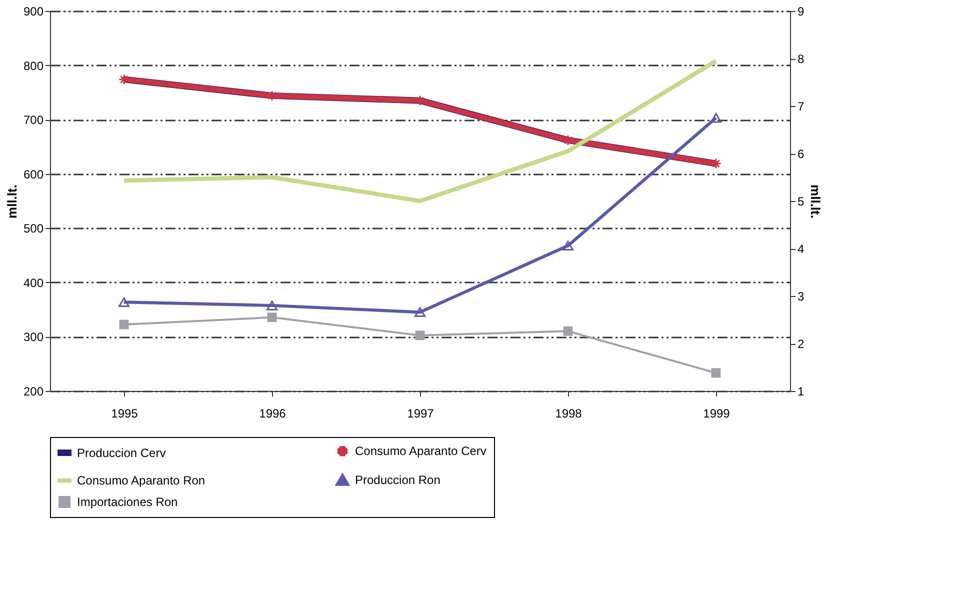 Image resolution: width=960 pixels, height=612 pixels. Describe the element at coordinates (801, 297) in the screenshot. I see `y2-tick-label: 3` at that location.